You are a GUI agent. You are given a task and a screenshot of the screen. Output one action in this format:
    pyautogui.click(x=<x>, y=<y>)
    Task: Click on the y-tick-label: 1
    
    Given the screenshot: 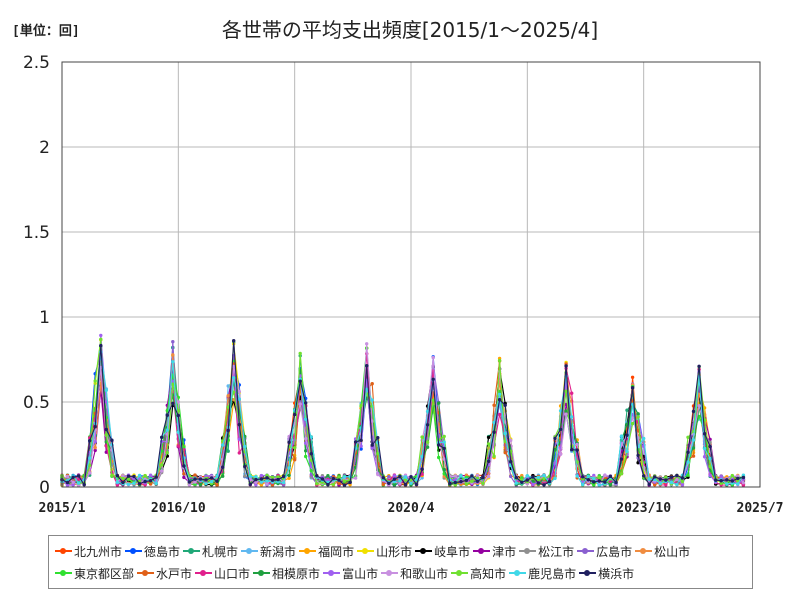 What is the action you would take?
    pyautogui.click(x=44, y=318)
    